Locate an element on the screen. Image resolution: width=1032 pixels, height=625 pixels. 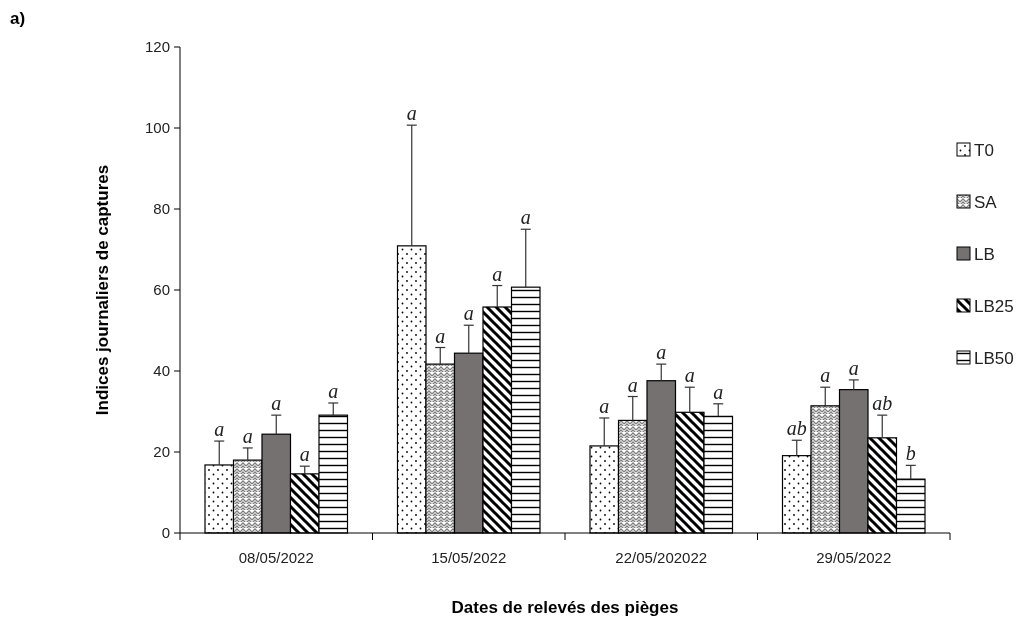
text: a) is located at coordinates (18, 18).